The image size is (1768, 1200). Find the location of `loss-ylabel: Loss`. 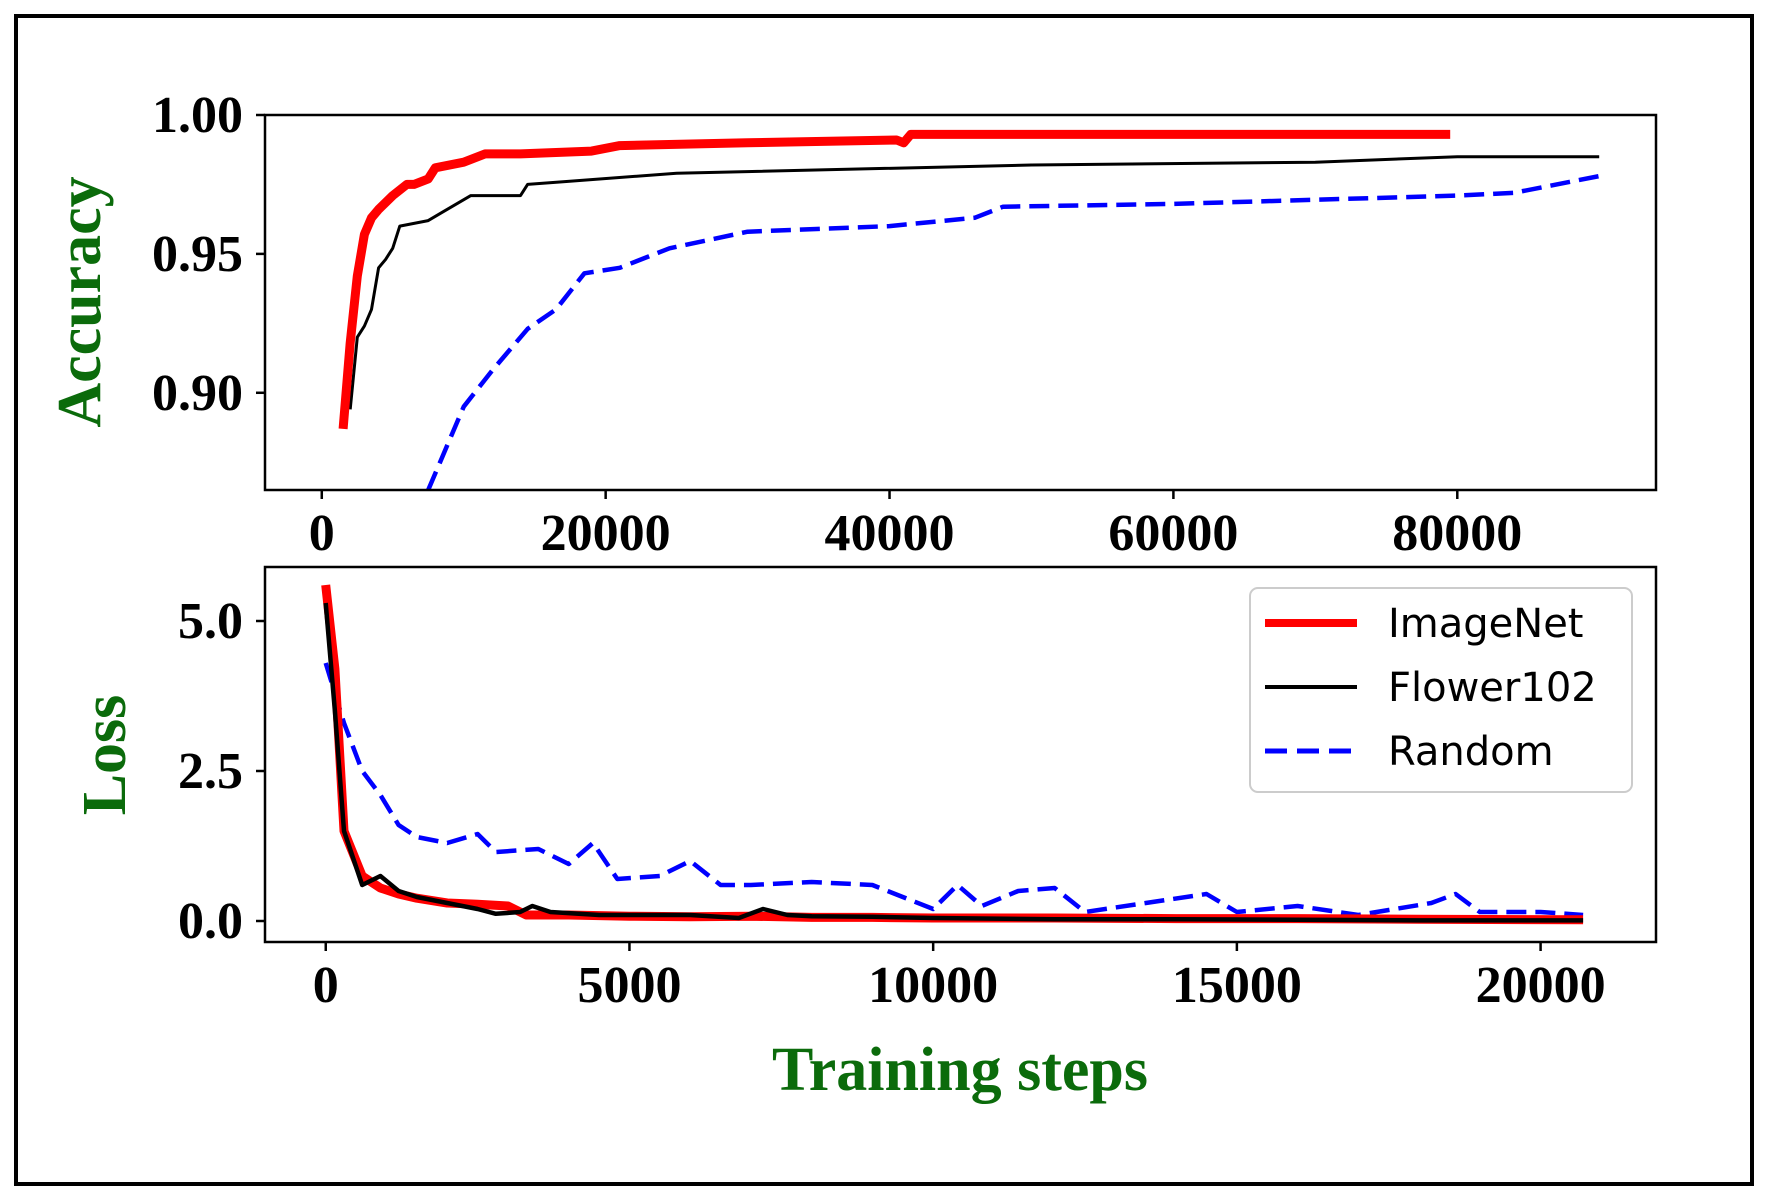

loss-ylabel: Loss is located at coordinates (105, 755).